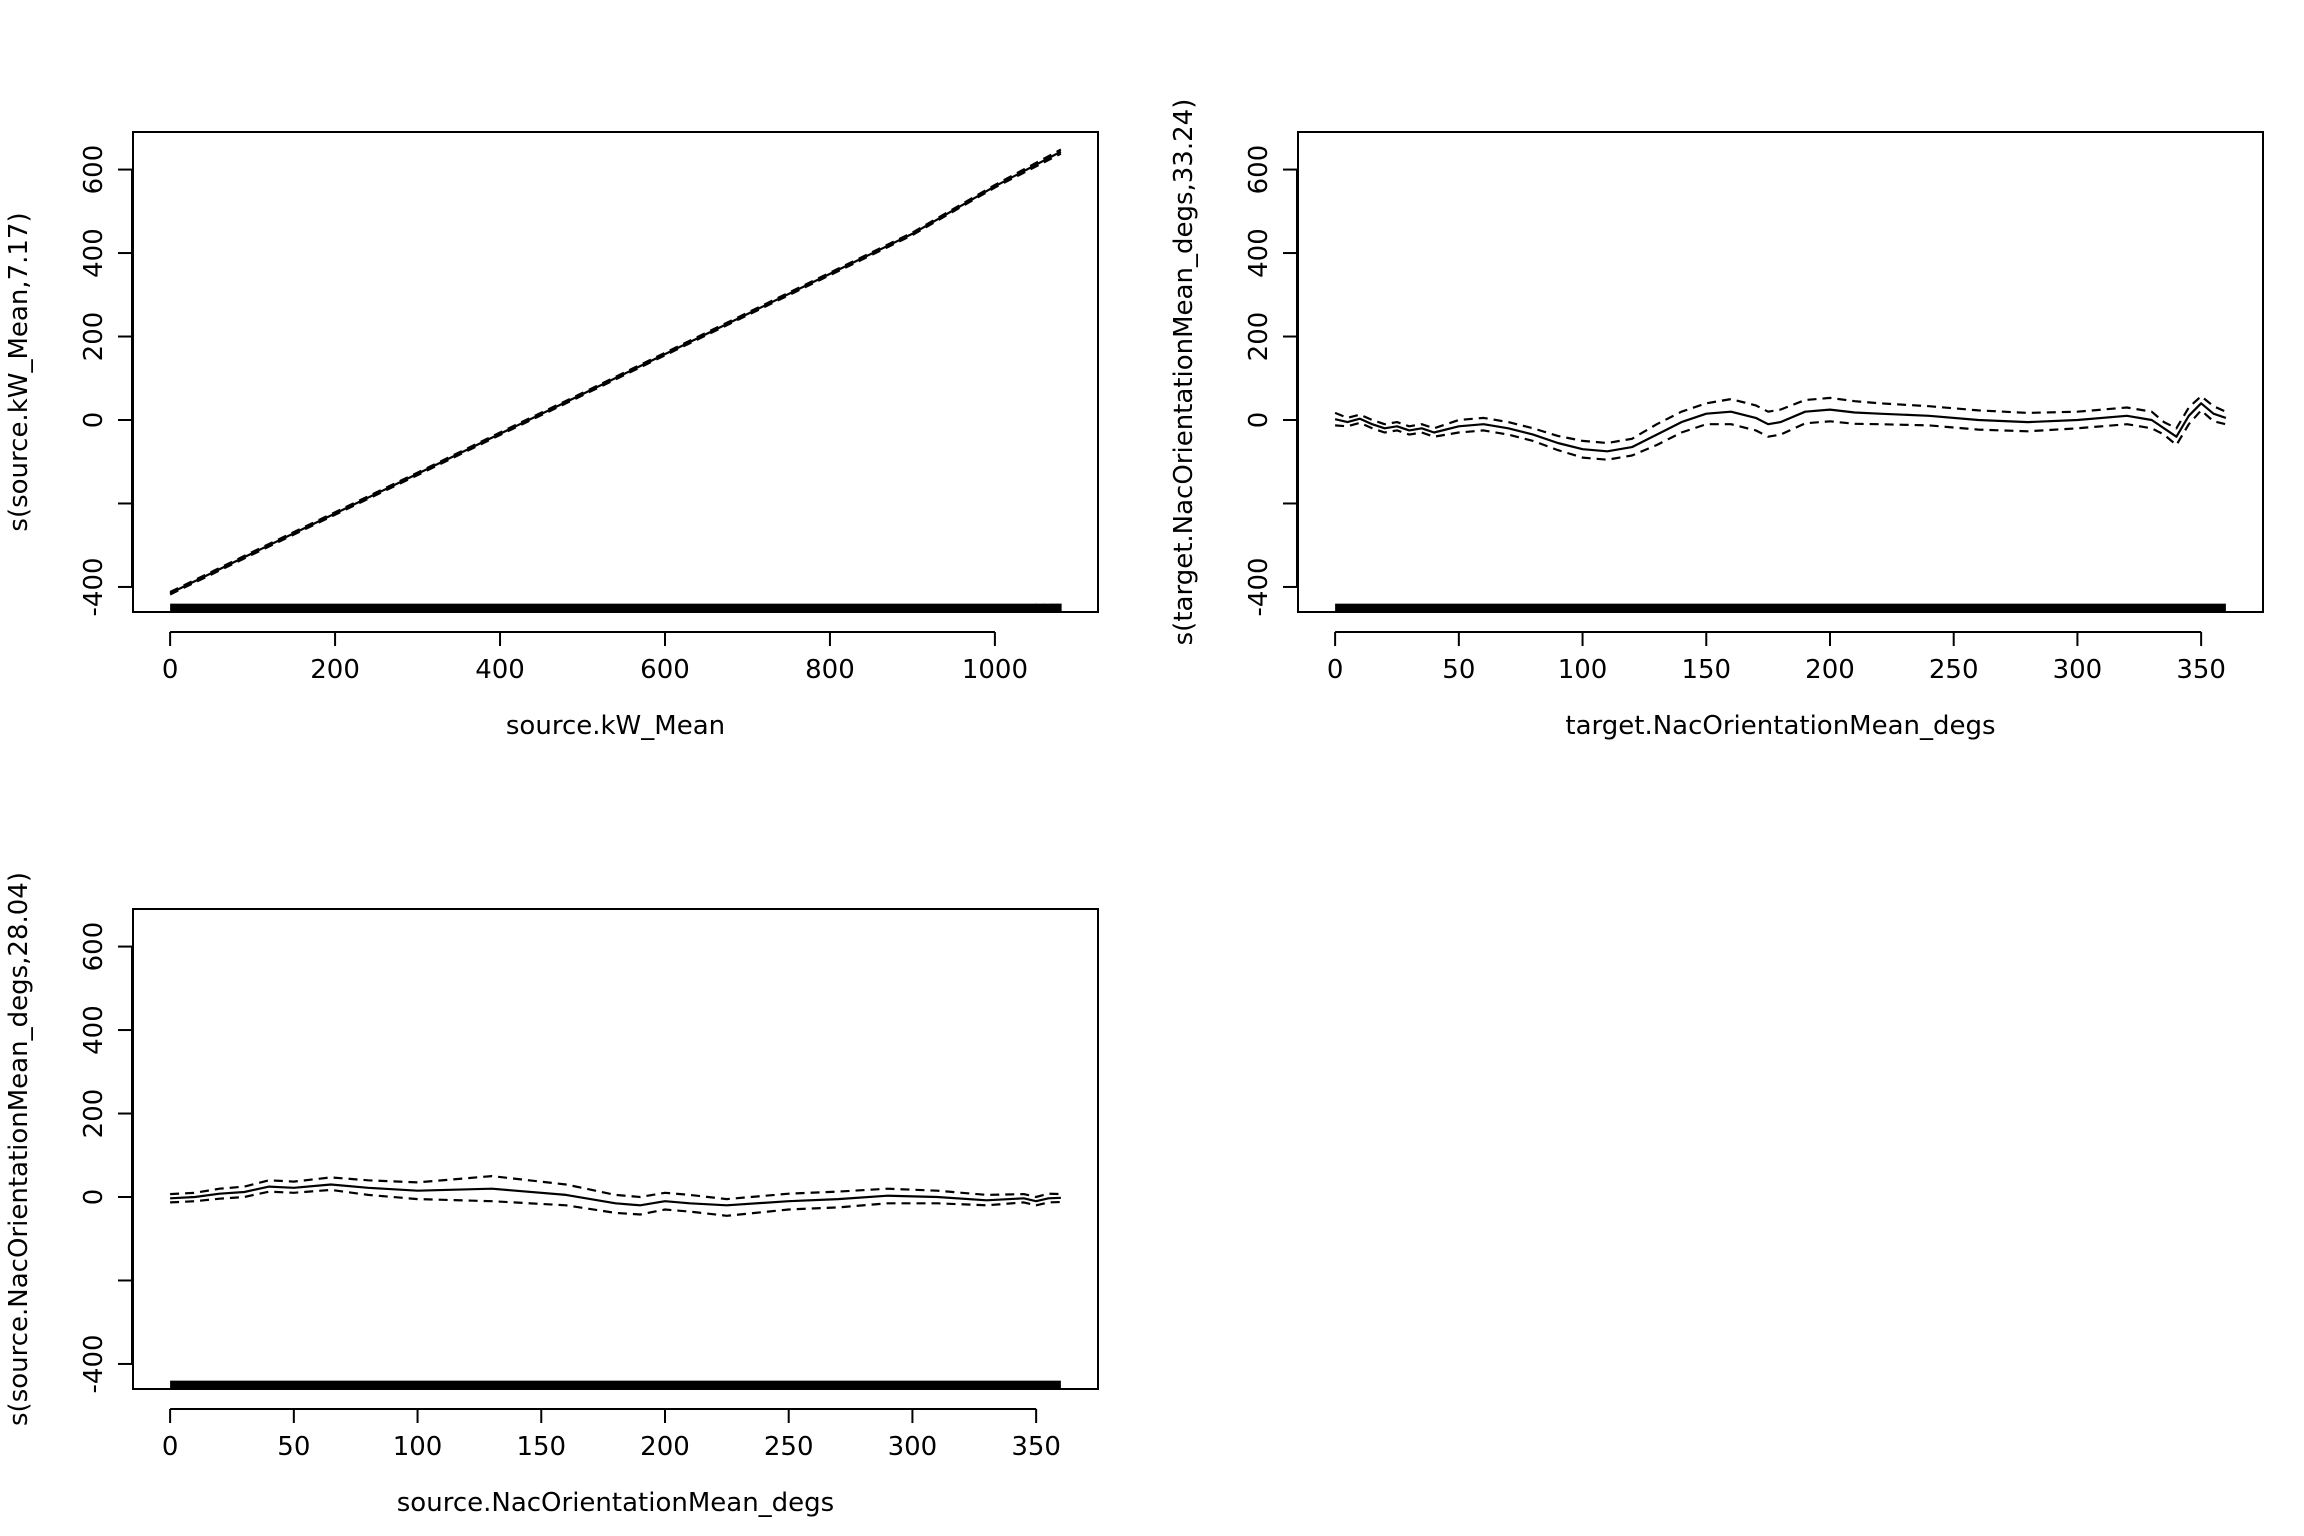  What do you see at coordinates (615, 1503) in the screenshot?
I see `x-axis-label: source.NacOrientationMean_degs` at bounding box center [615, 1503].